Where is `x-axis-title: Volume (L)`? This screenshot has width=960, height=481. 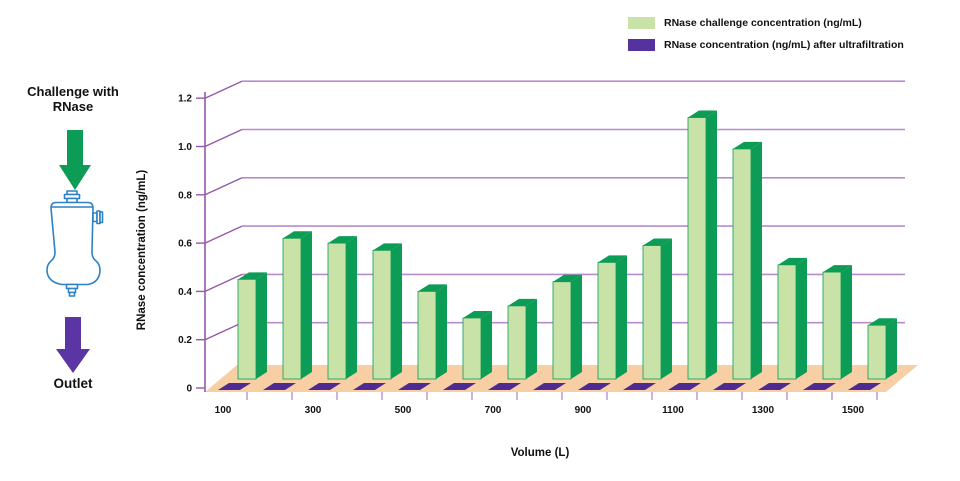
x-axis-title: Volume (L) is located at coordinates (540, 453).